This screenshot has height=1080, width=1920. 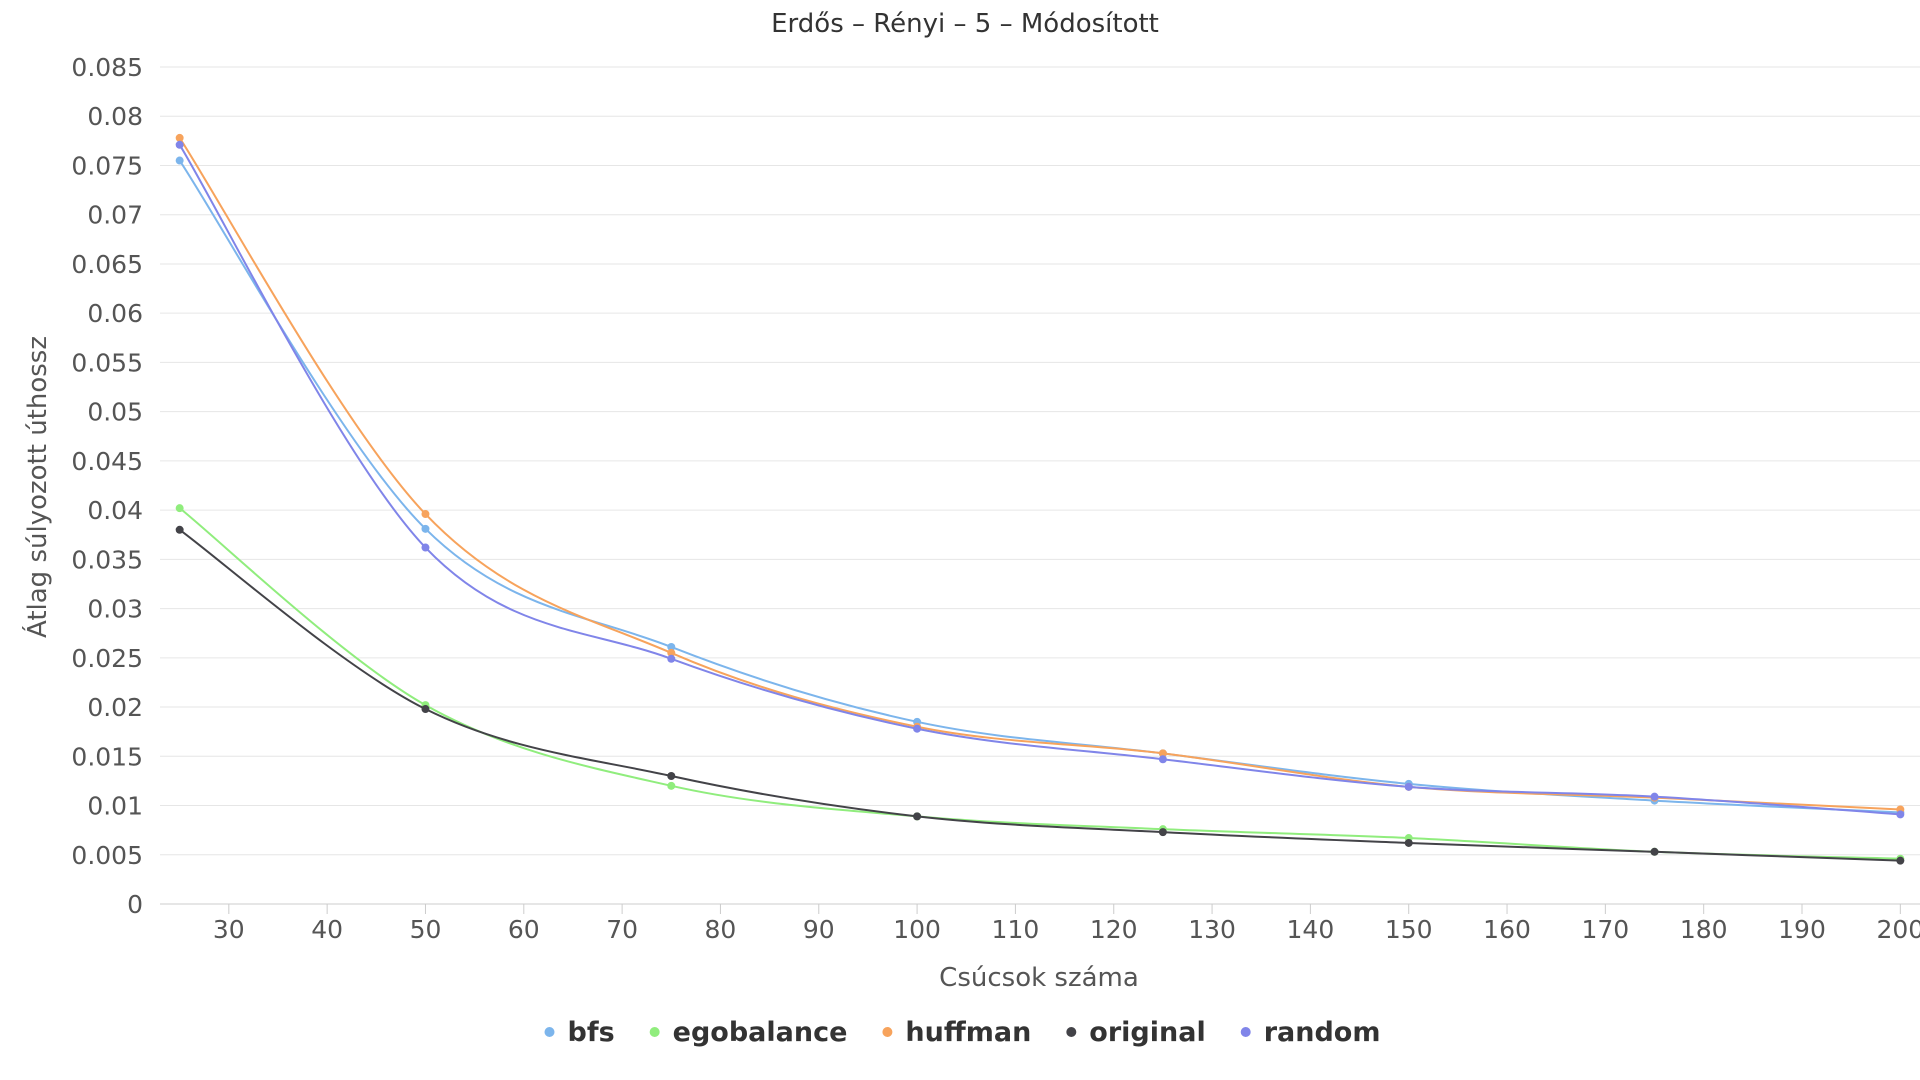 I want to click on y-tick-label: 0.015, so click(x=107, y=756).